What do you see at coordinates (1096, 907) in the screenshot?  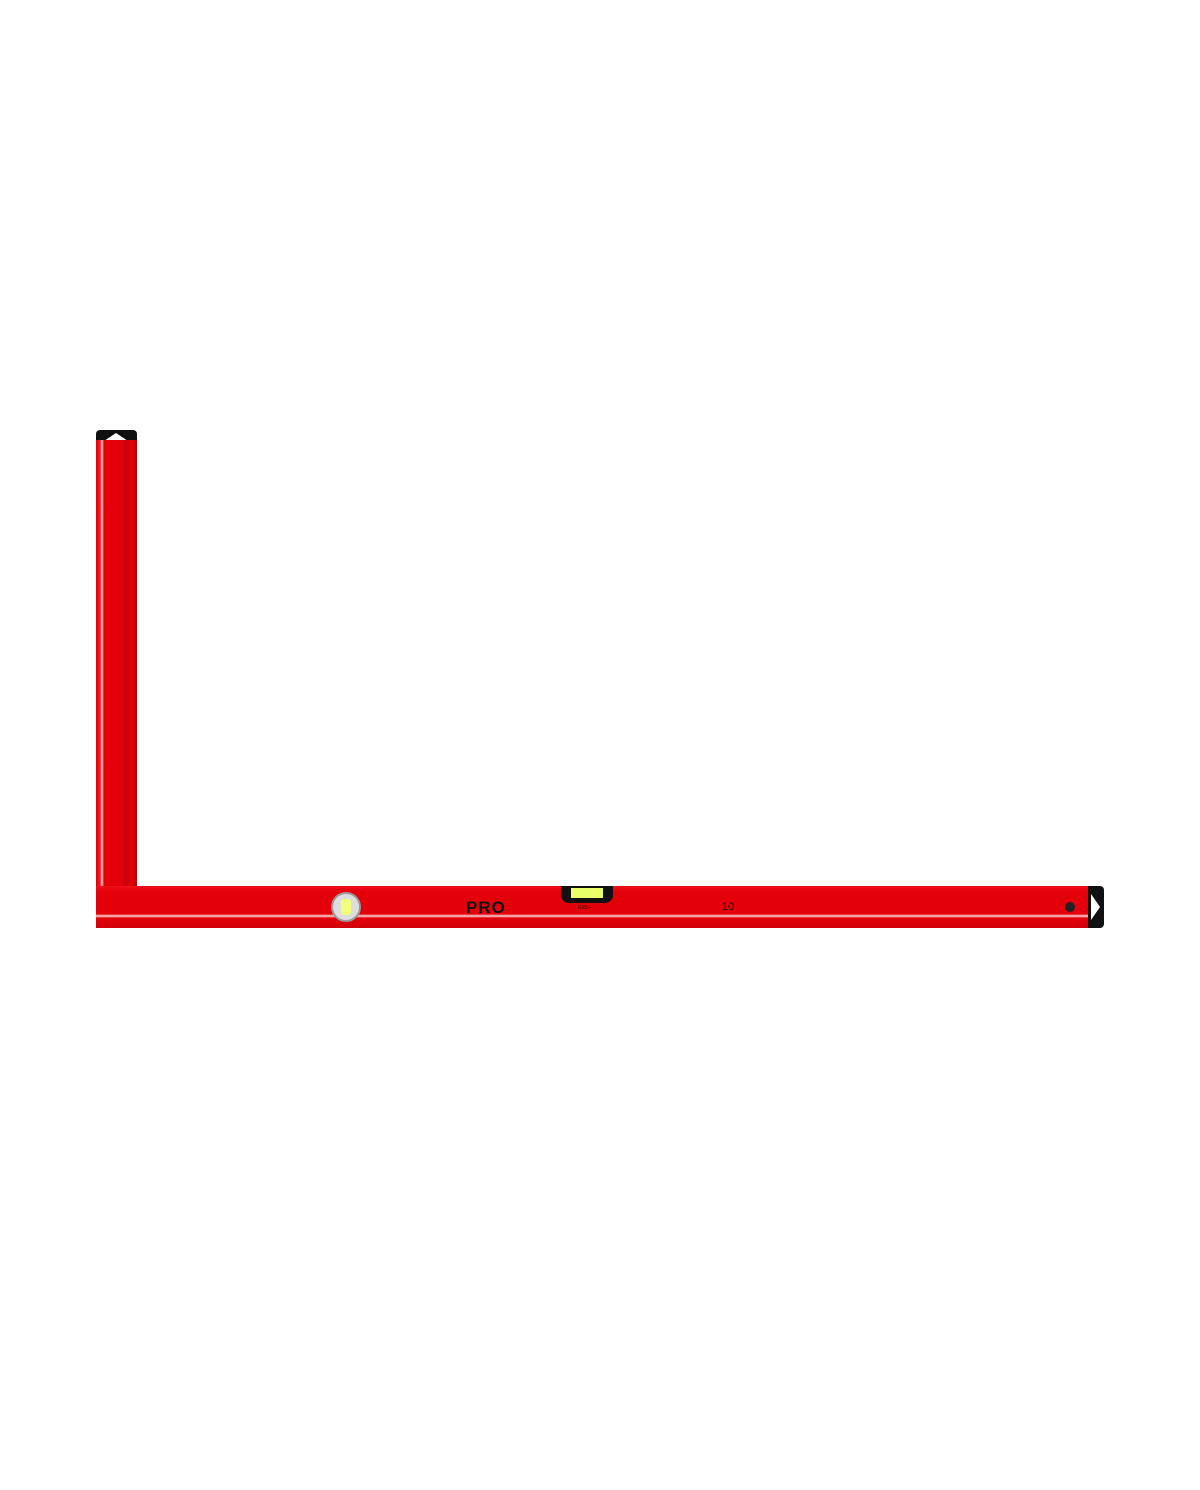 I see `right-end-cap` at bounding box center [1096, 907].